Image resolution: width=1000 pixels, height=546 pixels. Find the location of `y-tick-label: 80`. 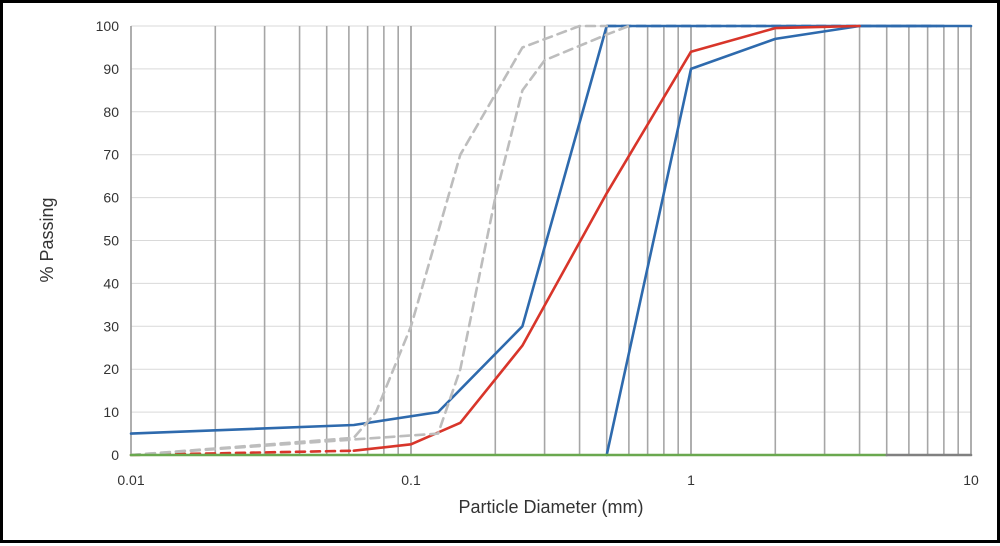

y-tick-label: 80 is located at coordinates (111, 112).